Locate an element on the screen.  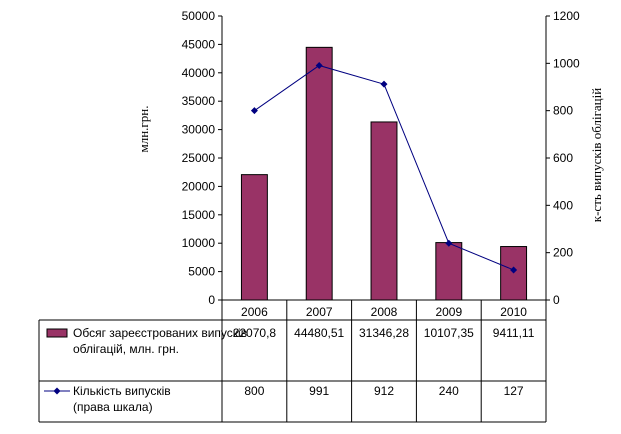
bar-value-2010: 9411,11 is located at coordinates (514, 333).